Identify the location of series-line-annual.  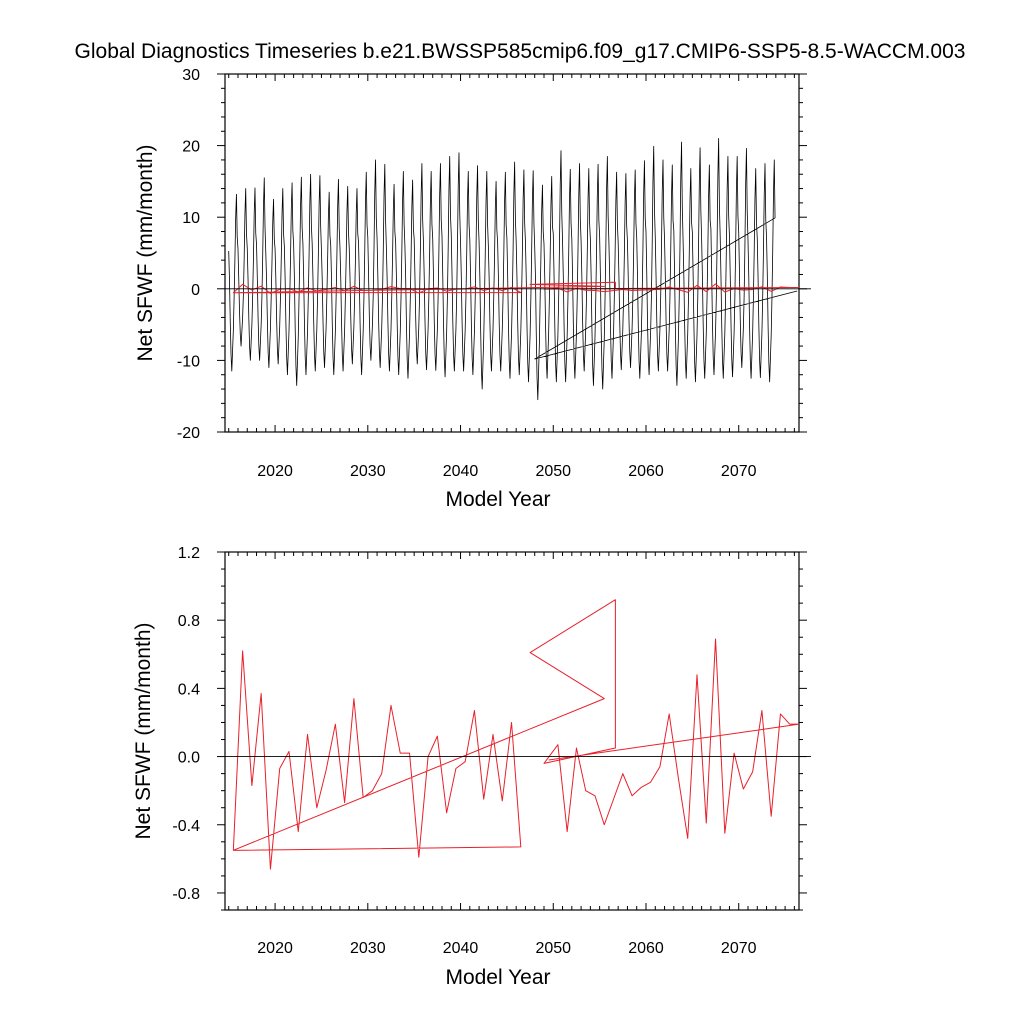
(515, 734).